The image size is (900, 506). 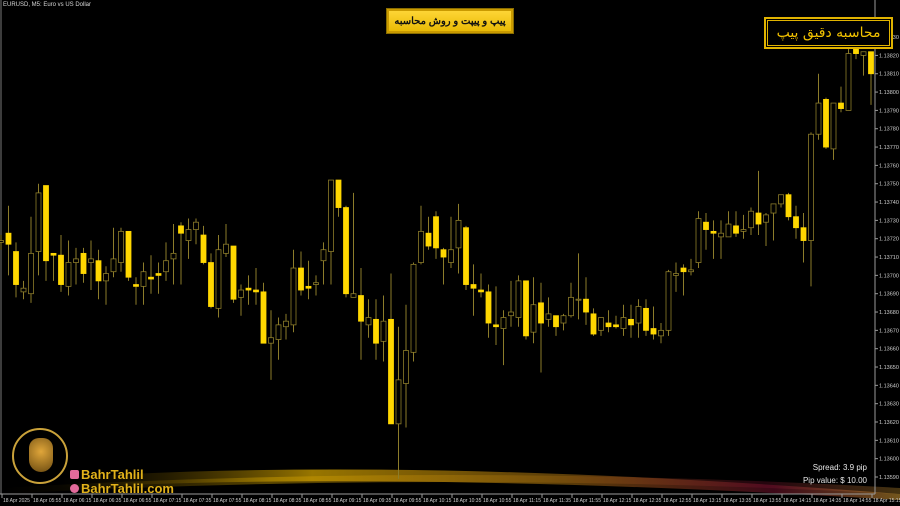 I want to click on price-tick-label: 1.13630, so click(x=889, y=405).